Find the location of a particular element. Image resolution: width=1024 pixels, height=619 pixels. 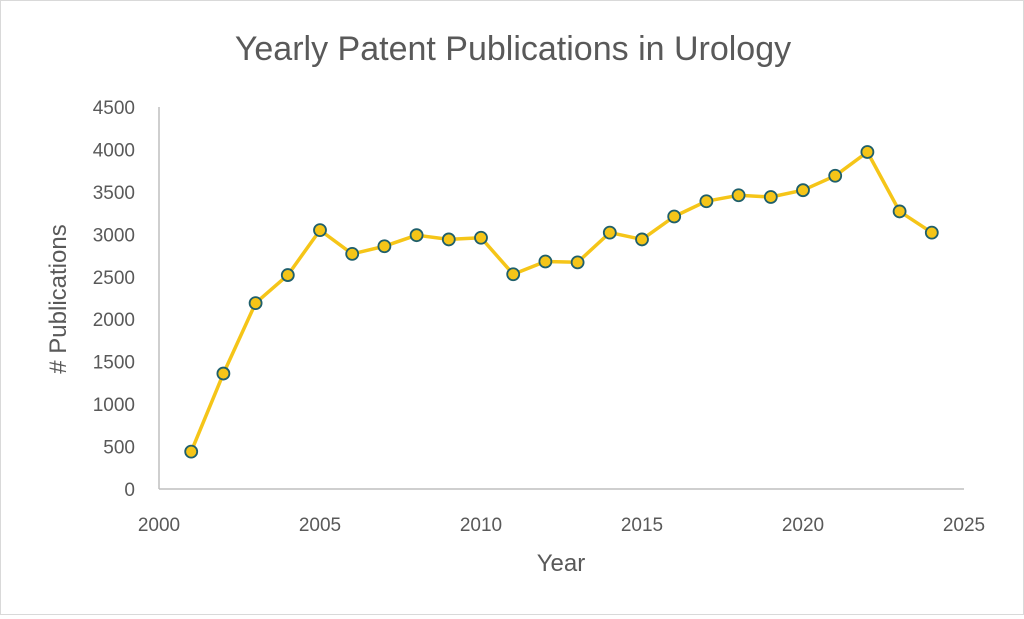

x-tick-label: 2025 is located at coordinates (964, 525).